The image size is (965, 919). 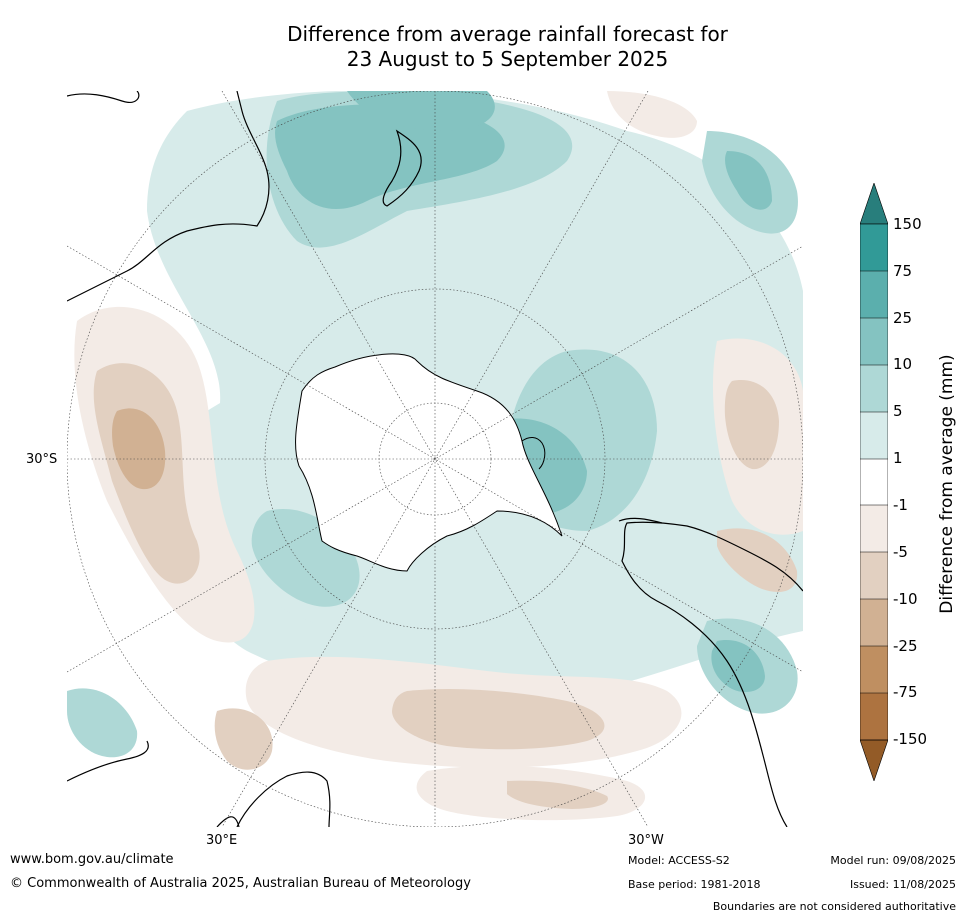 What do you see at coordinates (874, 528) in the screenshot?
I see `colorbar-band-minus1-minus5` at bounding box center [874, 528].